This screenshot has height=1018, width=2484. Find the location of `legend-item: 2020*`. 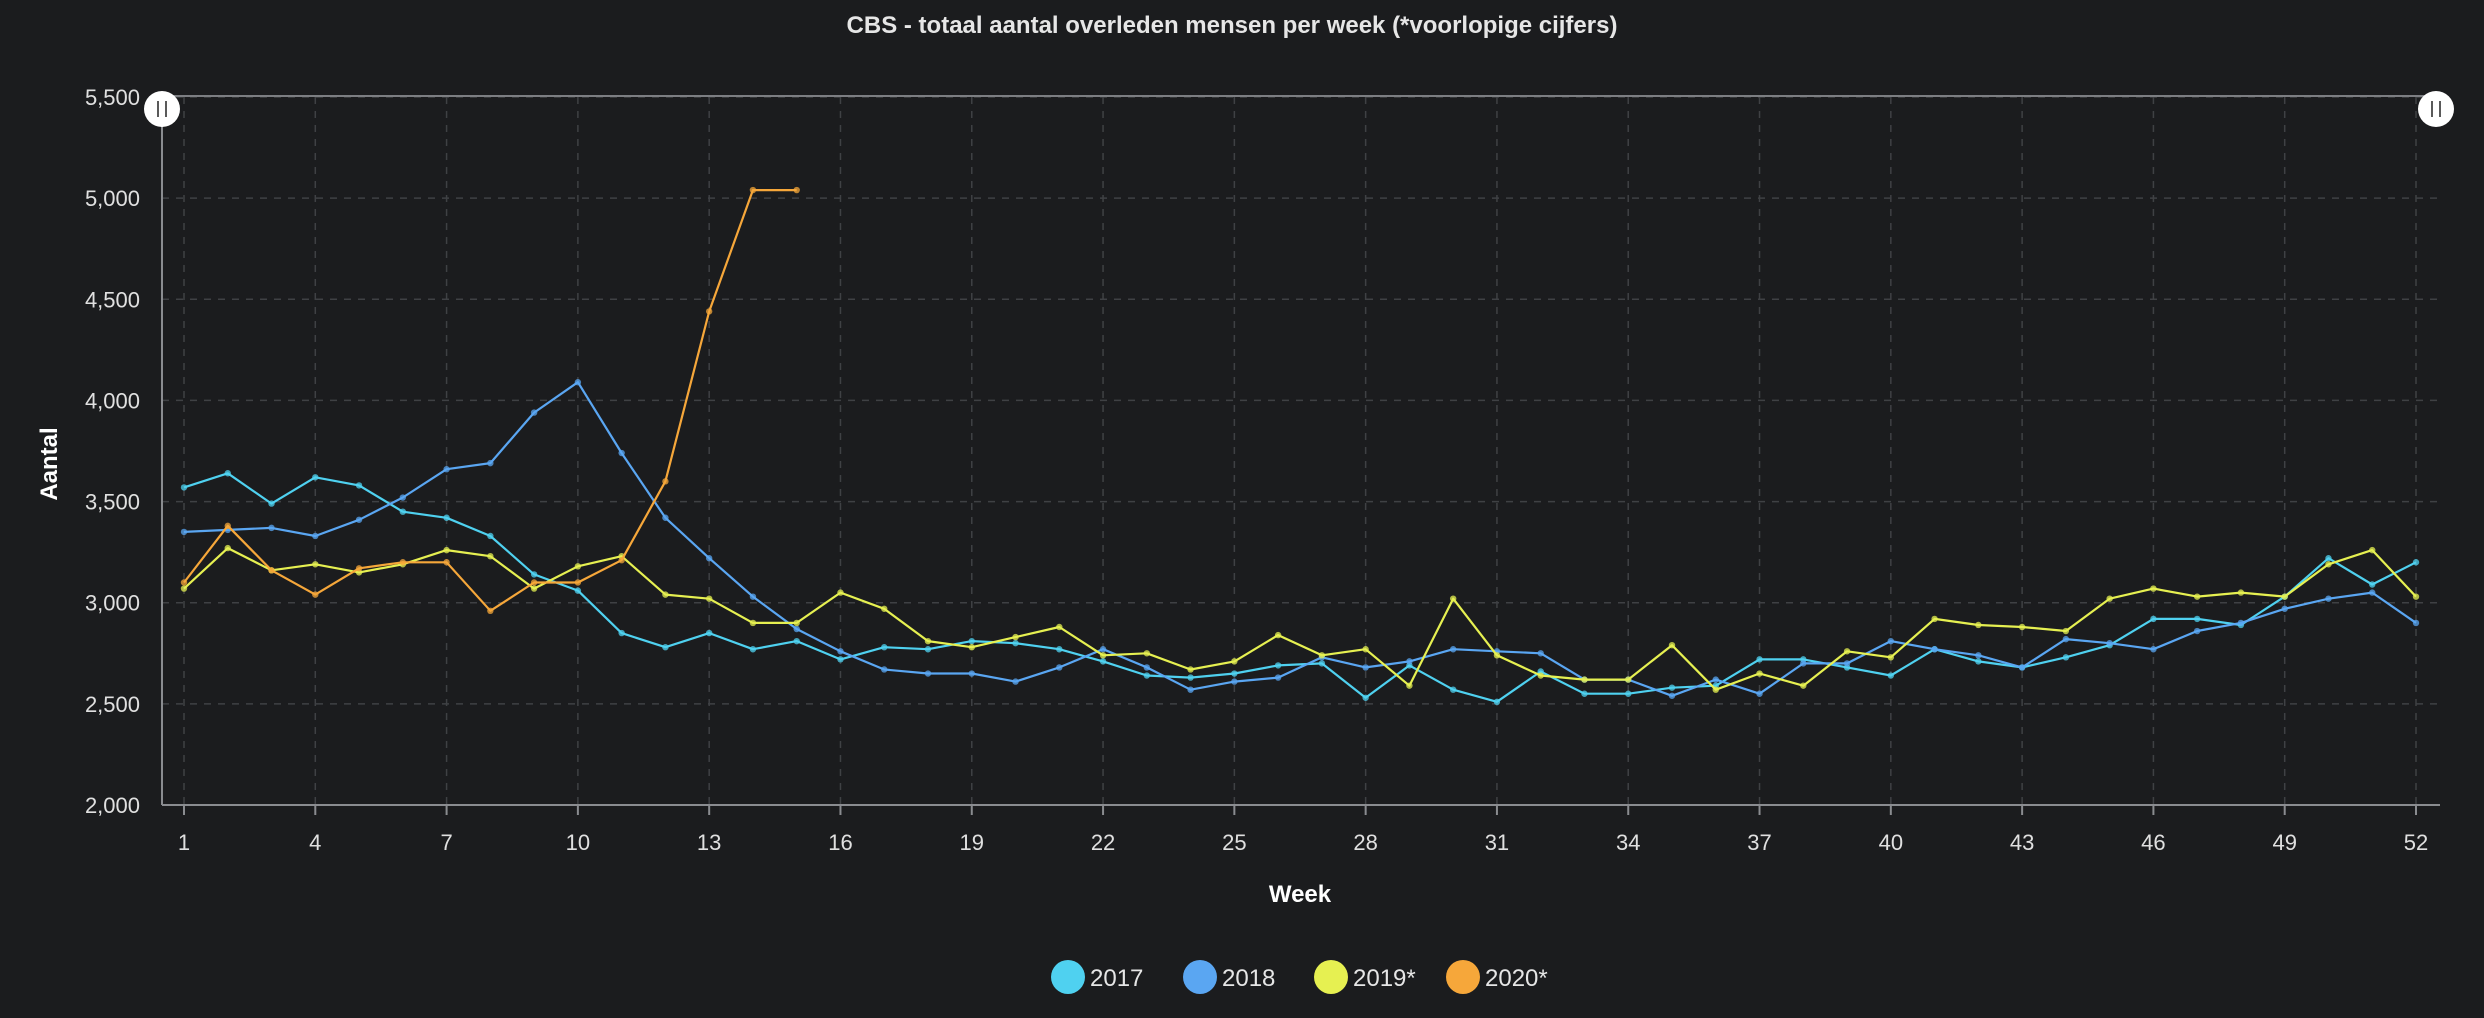

legend-item: 2020* is located at coordinates (1497, 977).